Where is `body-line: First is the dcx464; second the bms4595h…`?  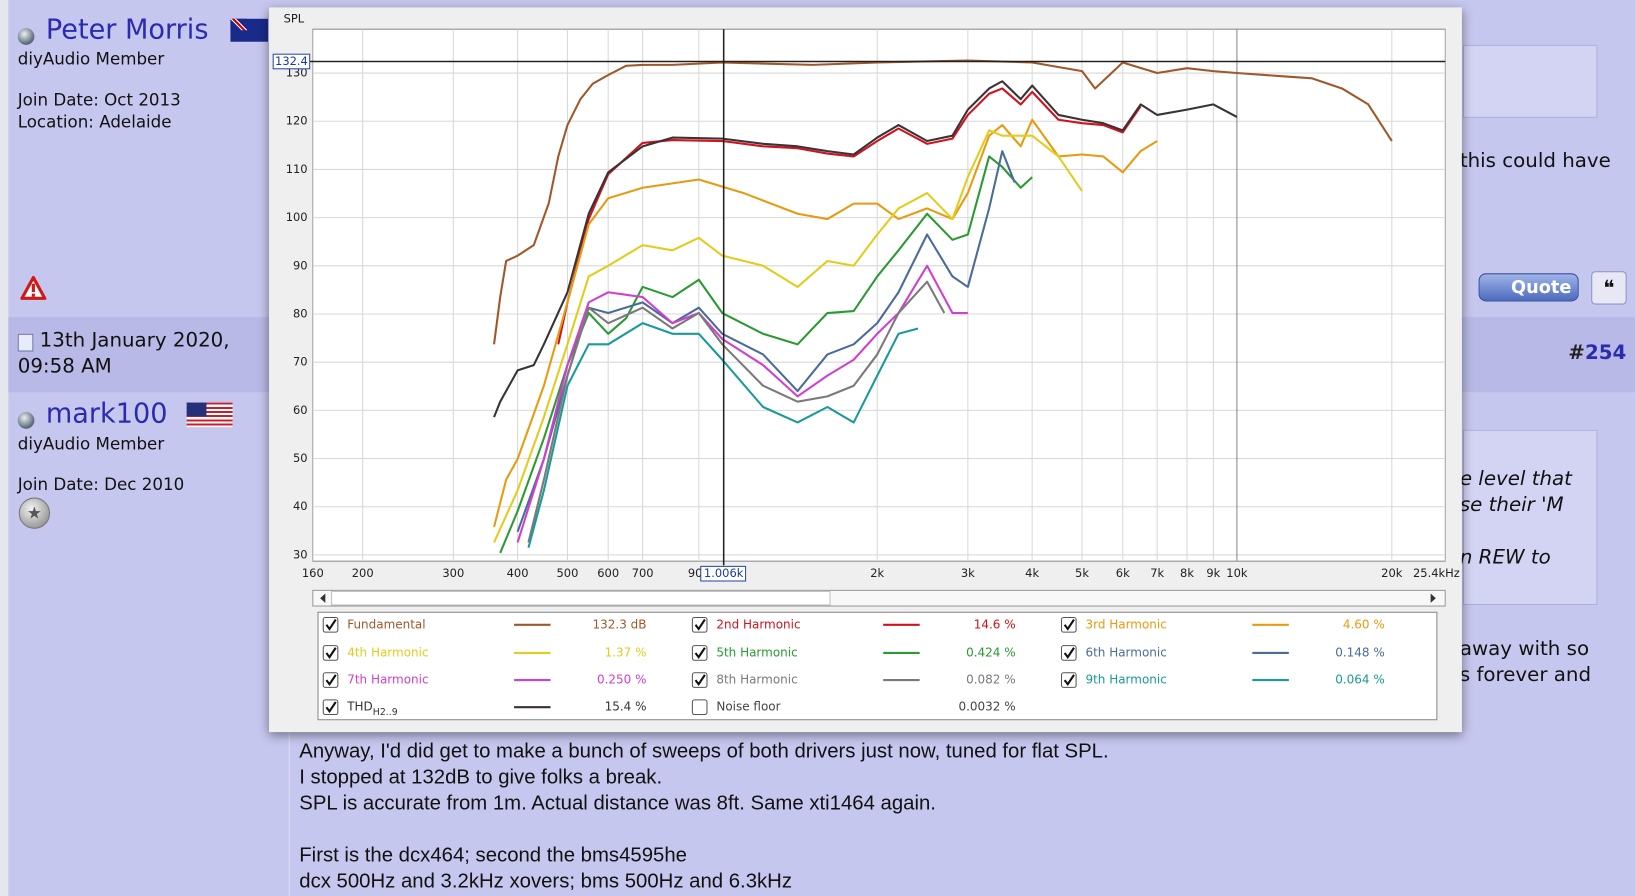
body-line: First is the dcx464; second the bms4595h… is located at coordinates (493, 855).